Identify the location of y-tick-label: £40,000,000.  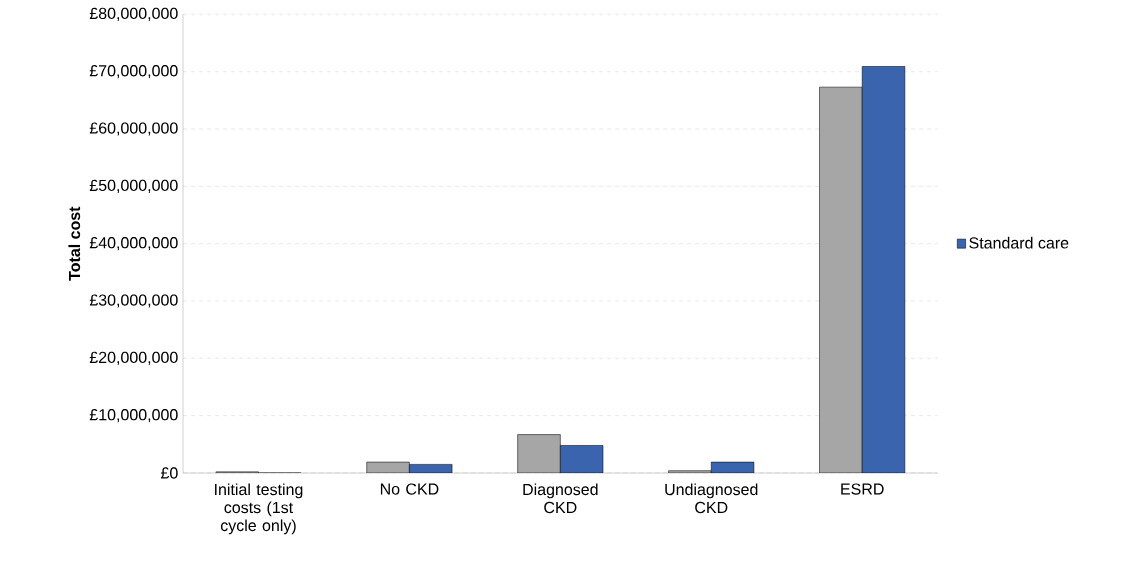
(133, 244).